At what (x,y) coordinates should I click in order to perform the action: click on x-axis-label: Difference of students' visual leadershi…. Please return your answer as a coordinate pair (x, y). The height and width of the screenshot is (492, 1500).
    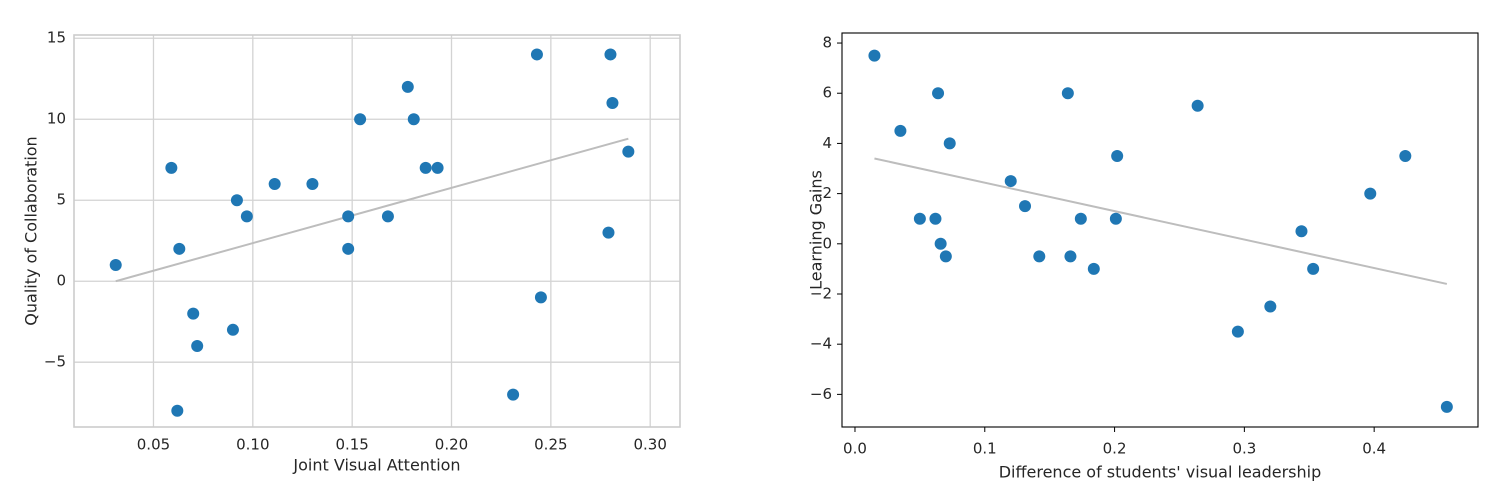
    Looking at the image, I should click on (1160, 472).